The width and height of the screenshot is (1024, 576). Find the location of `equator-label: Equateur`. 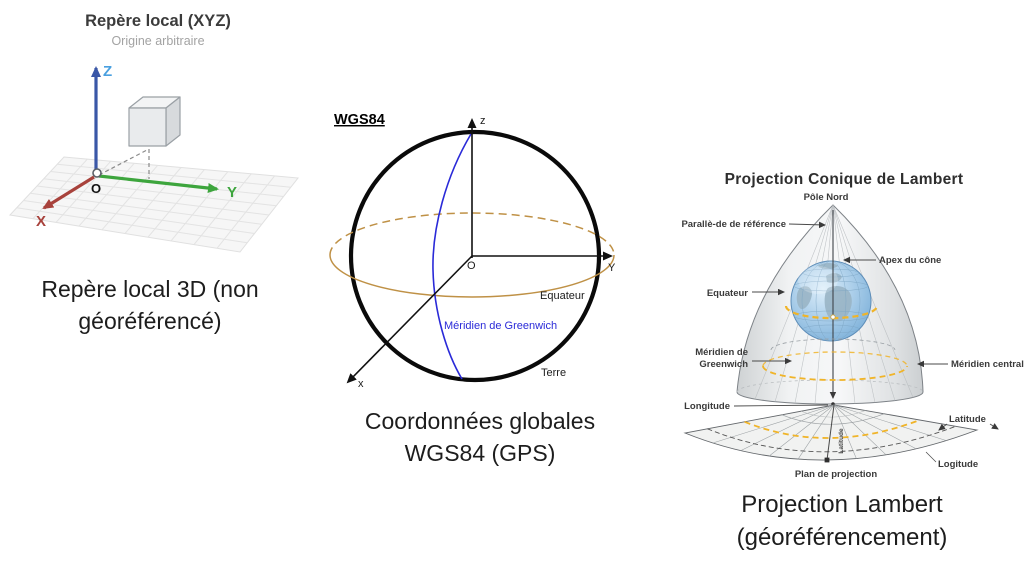

equator-label: Equateur is located at coordinates (562, 296).